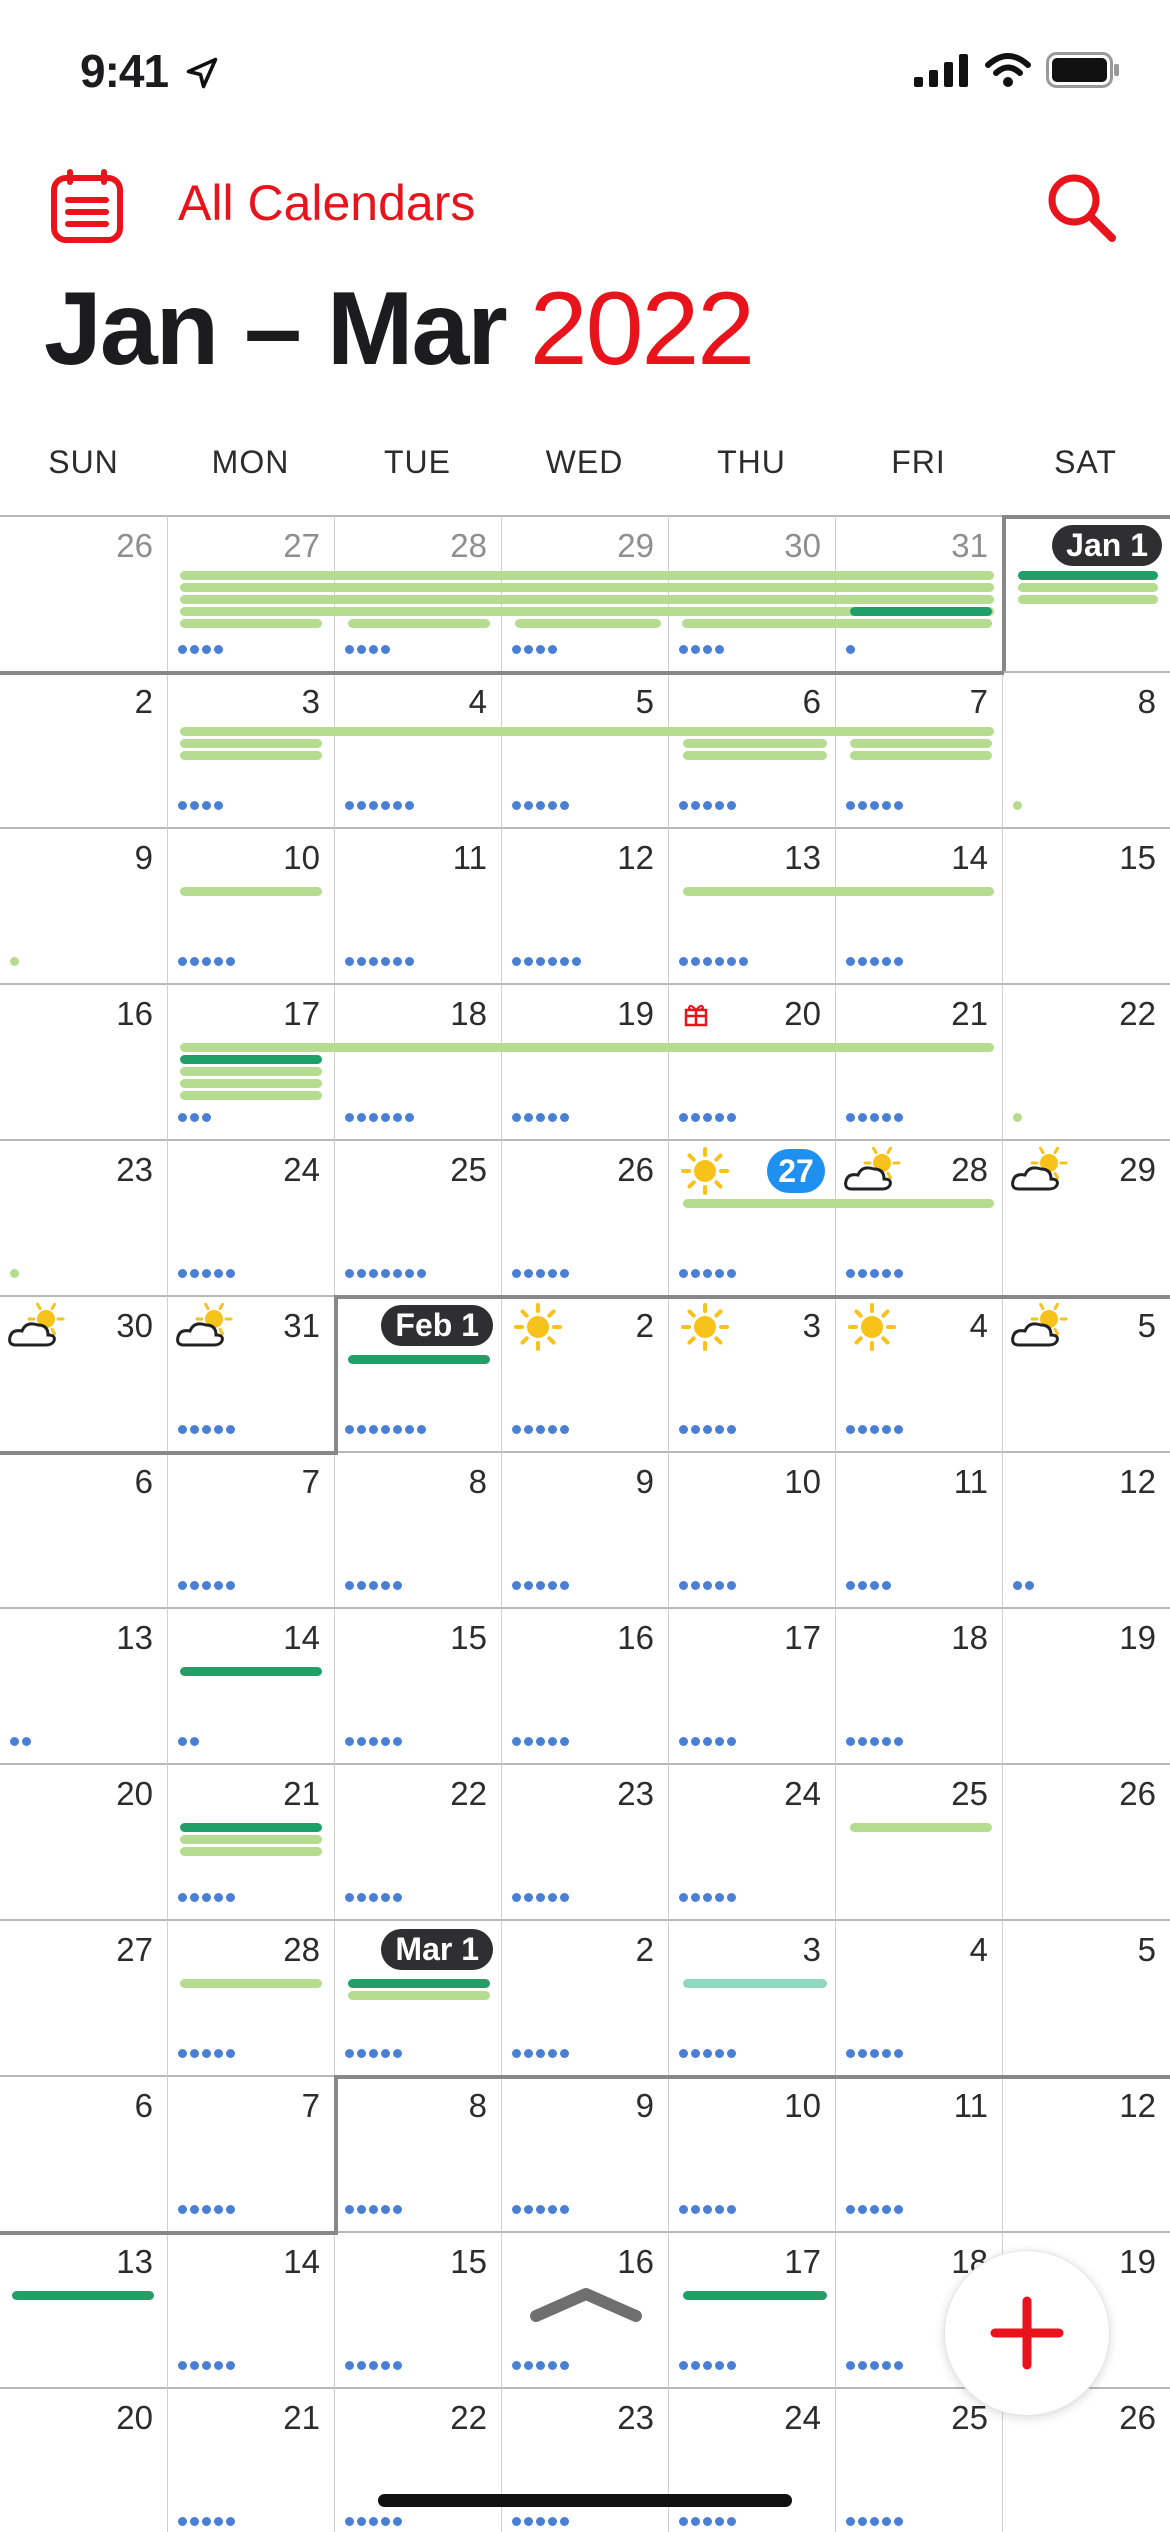  I want to click on day-cell: 31, so click(918, 593).